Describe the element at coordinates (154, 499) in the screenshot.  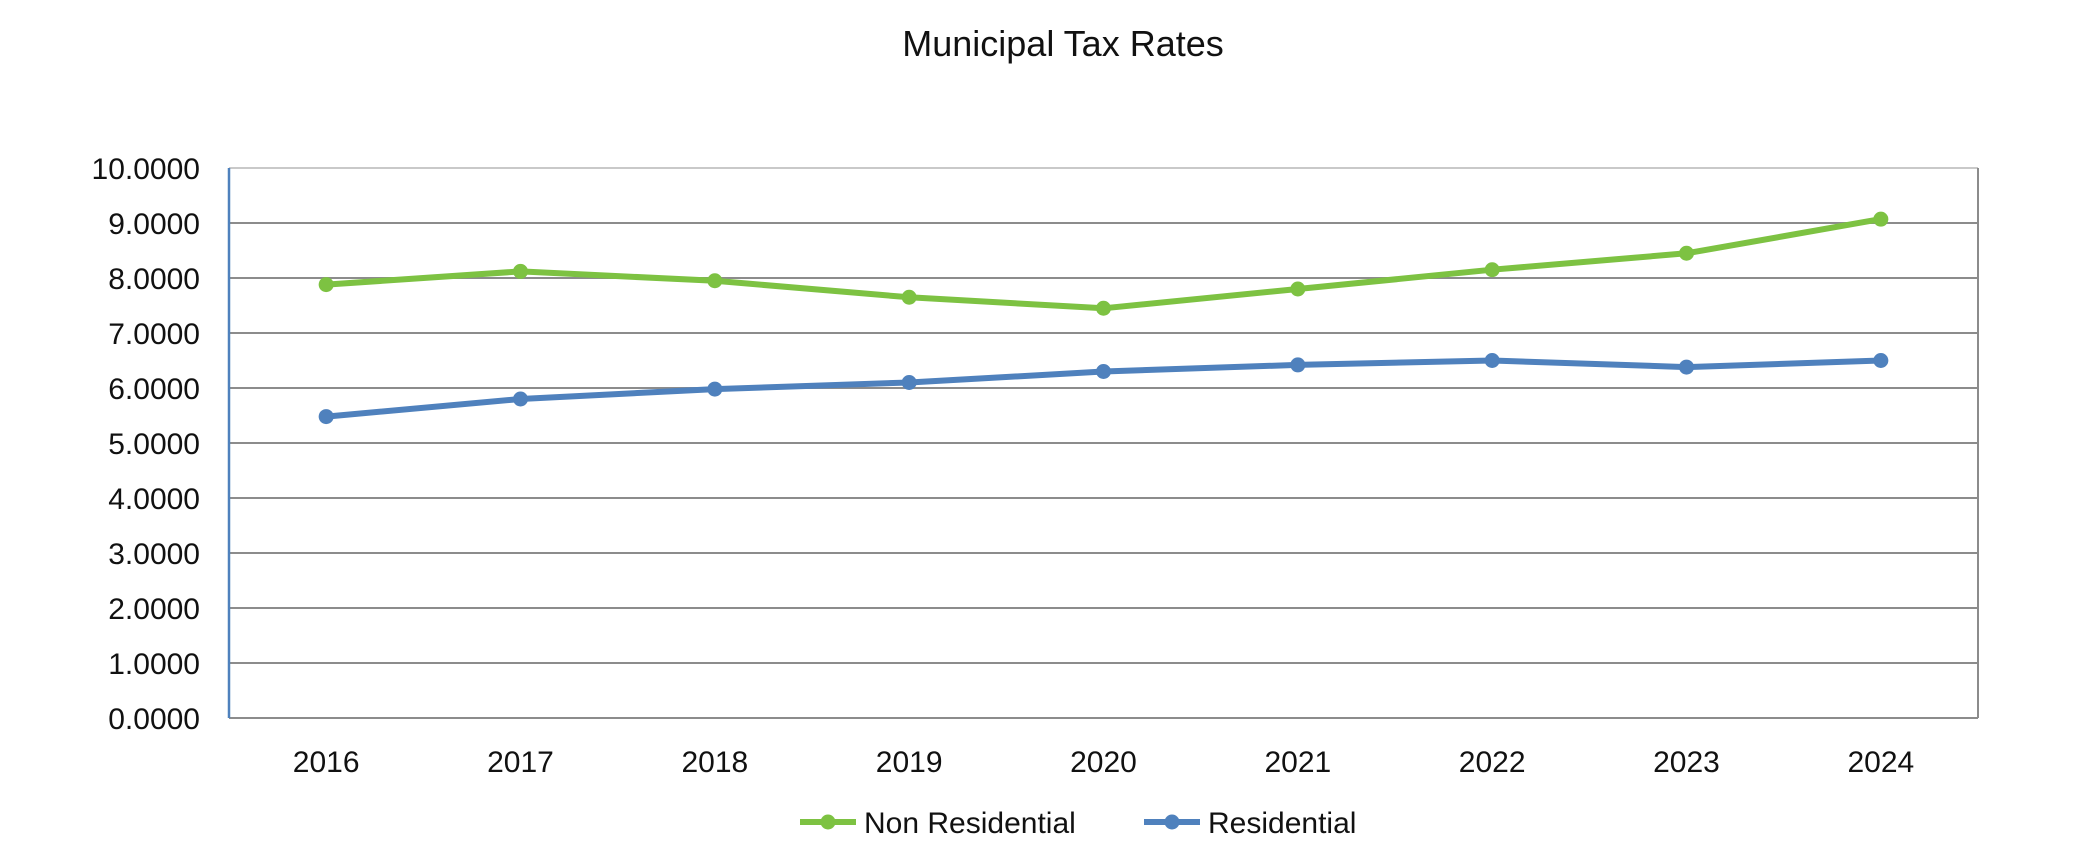
I see `y-tick-label: 4.0000` at that location.